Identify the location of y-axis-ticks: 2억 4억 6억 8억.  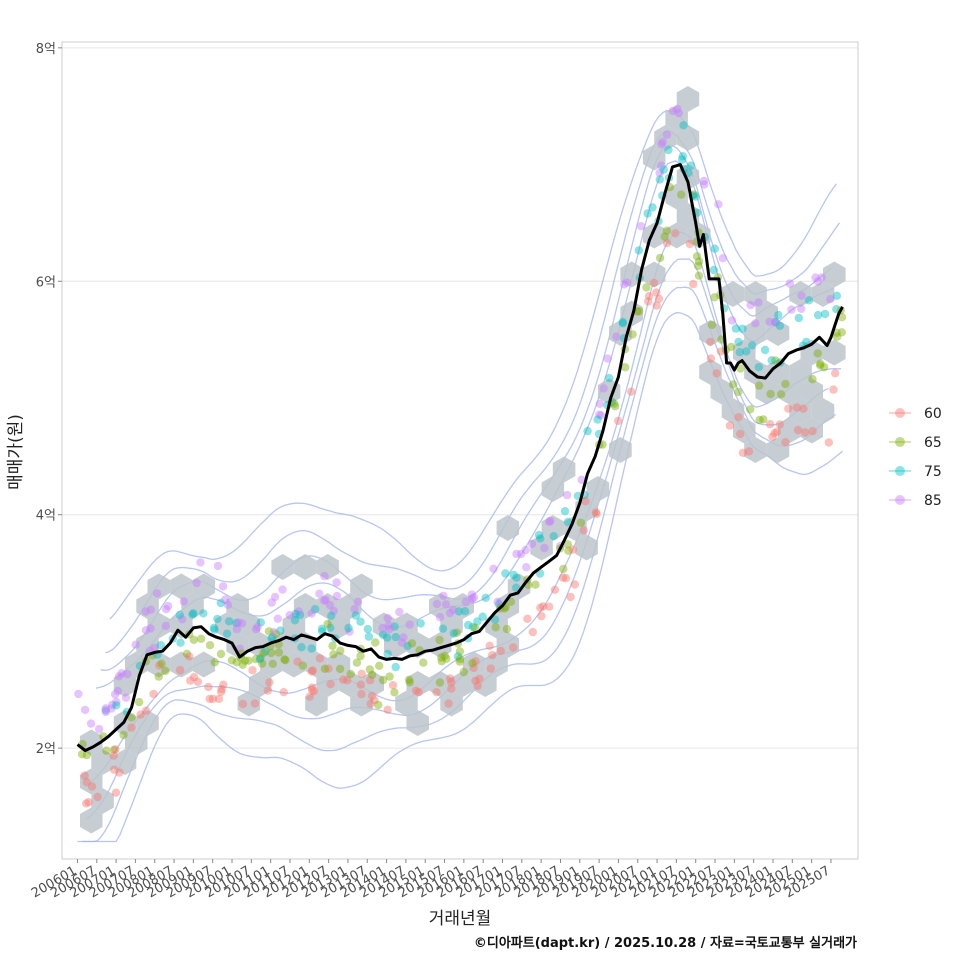
(49, 399).